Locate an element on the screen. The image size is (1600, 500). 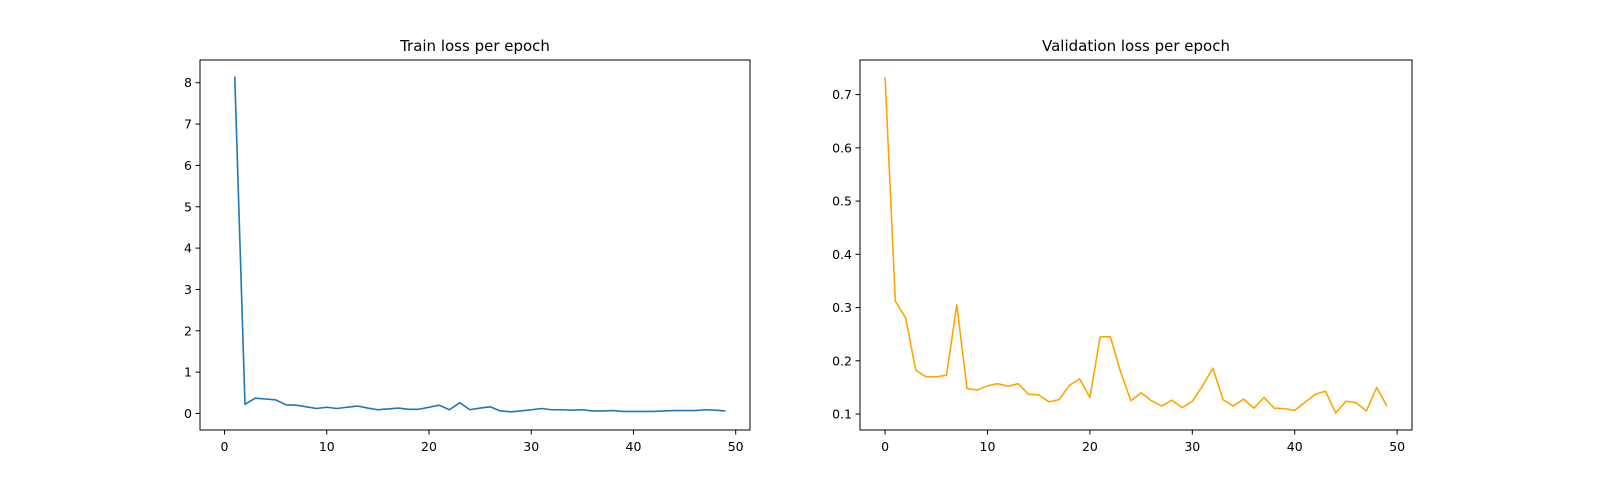
train-loss-y-tick-label: 0 is located at coordinates (188, 413).